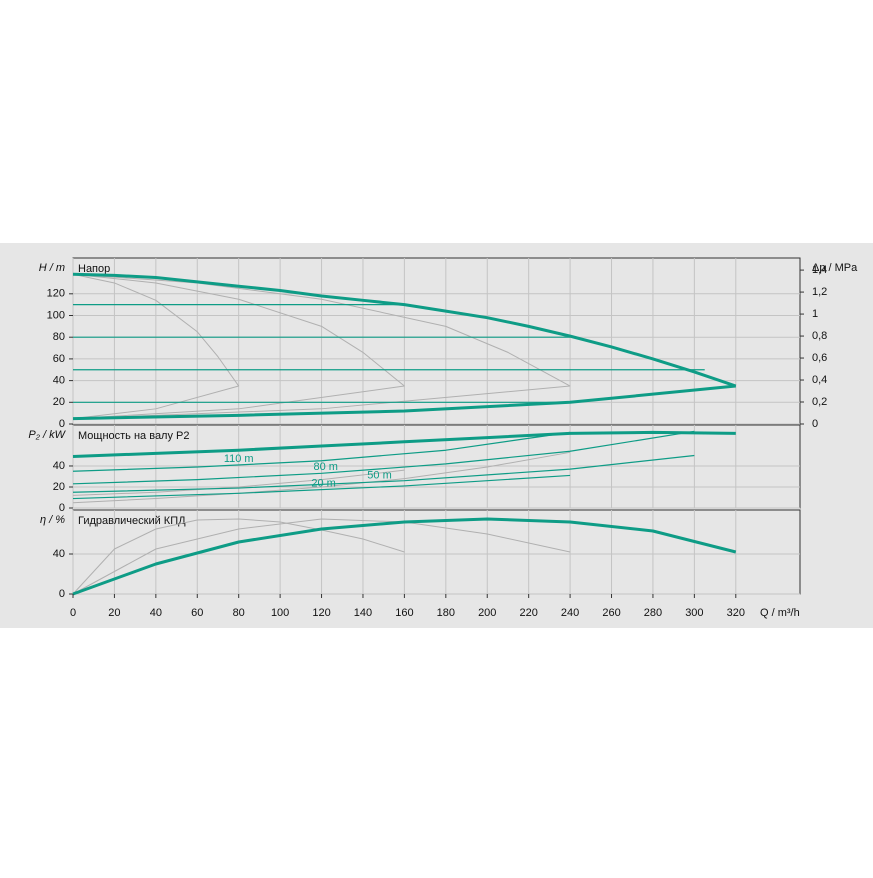  Describe the element at coordinates (819, 380) in the screenshot. I see `y2-tick-label: 0,4` at that location.